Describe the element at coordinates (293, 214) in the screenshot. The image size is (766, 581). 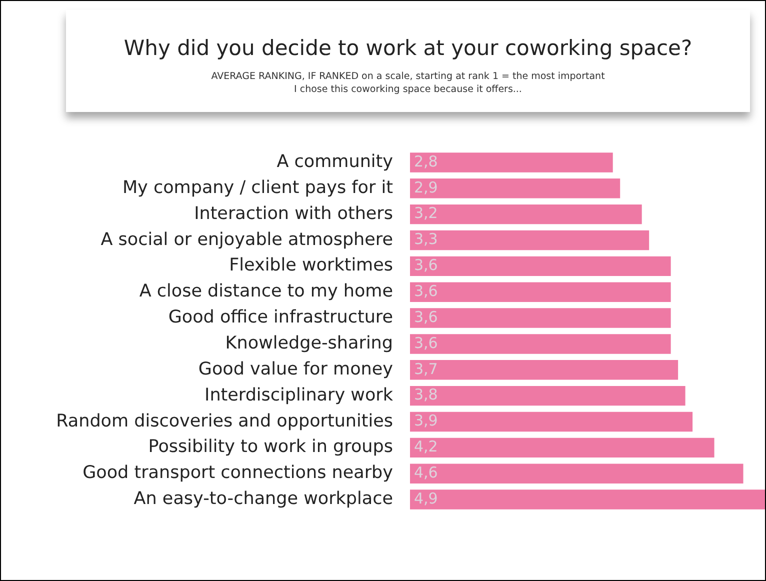
I see `y-tick-label: Interaction with others` at that location.